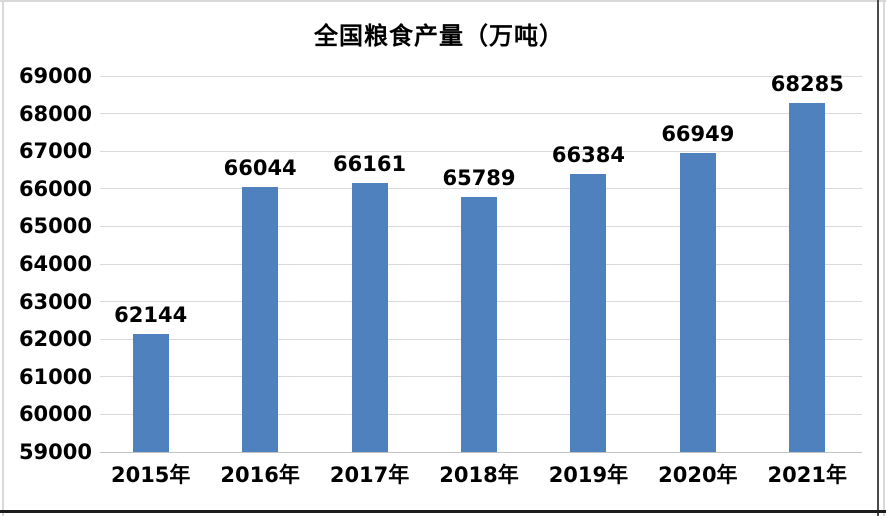  Describe the element at coordinates (878, 258) in the screenshot. I see `right-border-line` at that location.